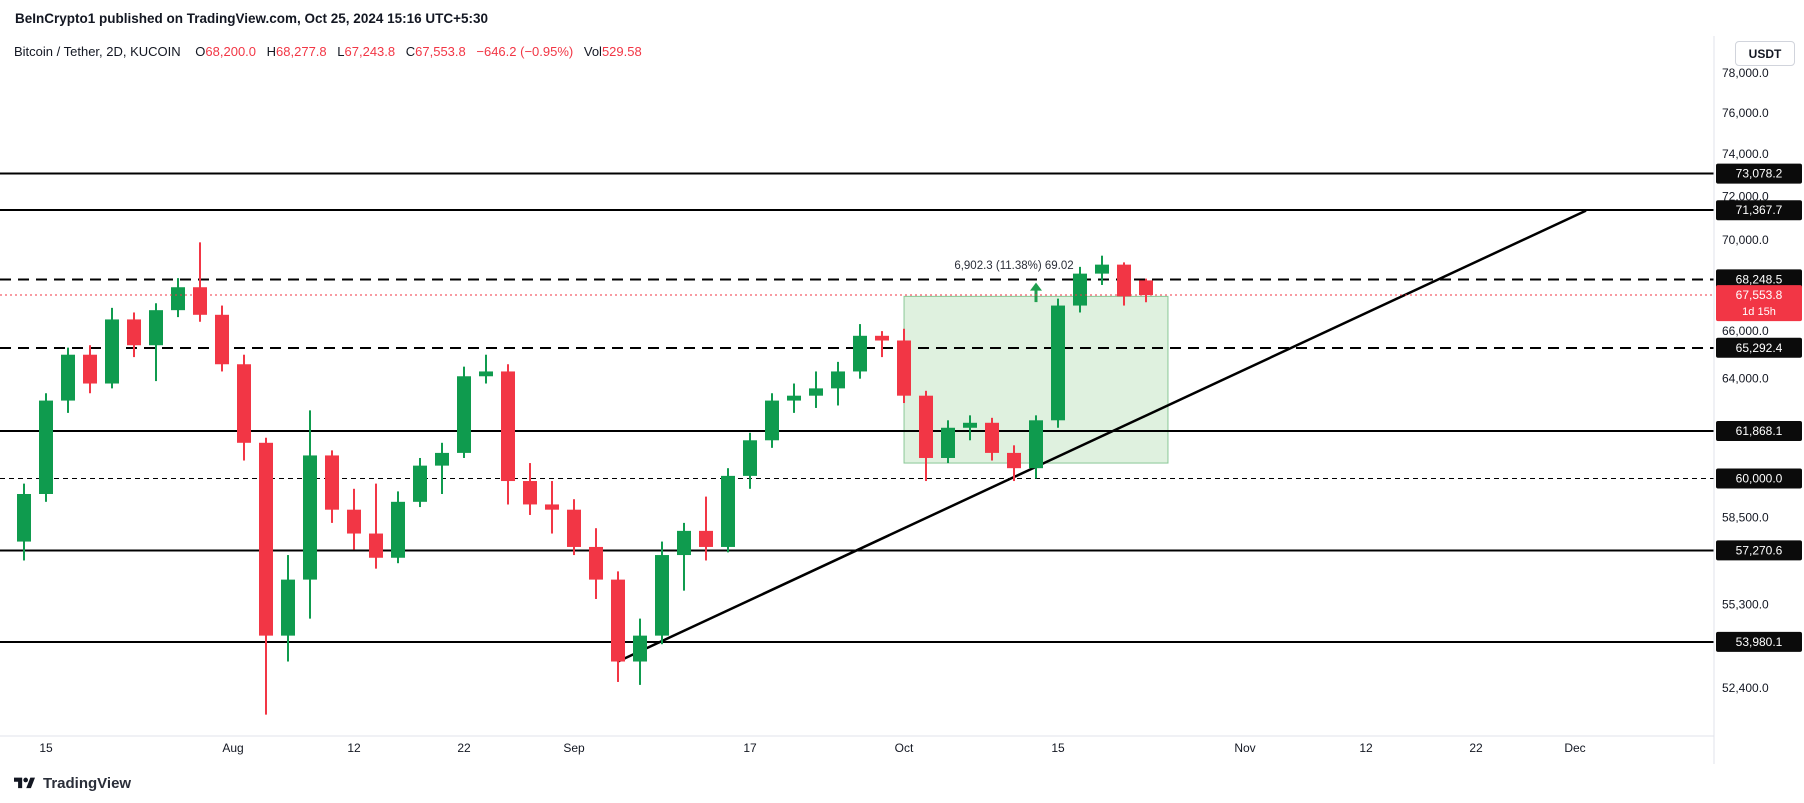 The width and height of the screenshot is (1804, 803). What do you see at coordinates (592, 51) in the screenshot?
I see `legend-vol-label: Vol` at bounding box center [592, 51].